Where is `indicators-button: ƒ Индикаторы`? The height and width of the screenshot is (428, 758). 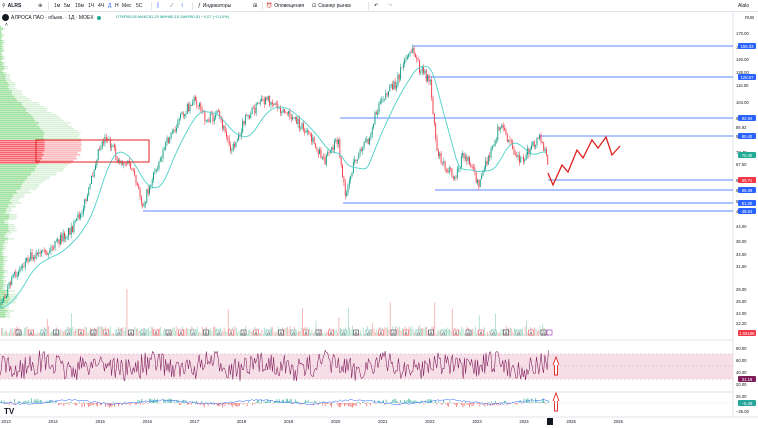 indicators-button: ƒ Индикаторы is located at coordinates (214, 6).